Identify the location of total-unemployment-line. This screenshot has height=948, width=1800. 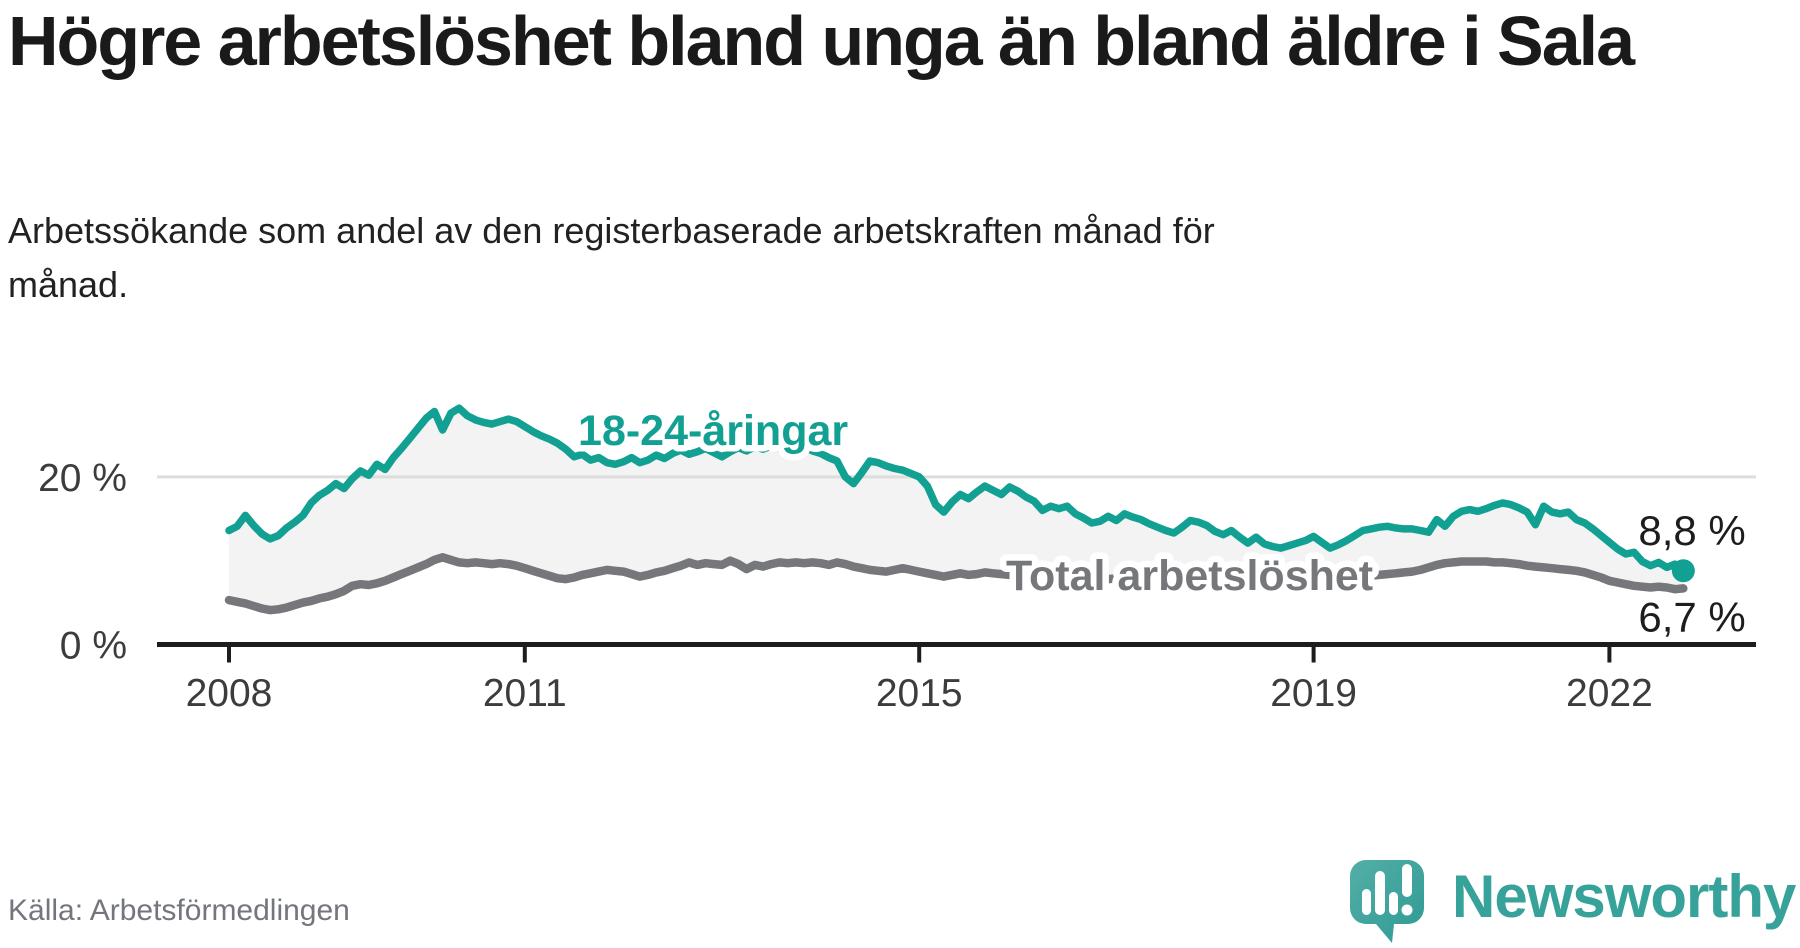
(956, 584).